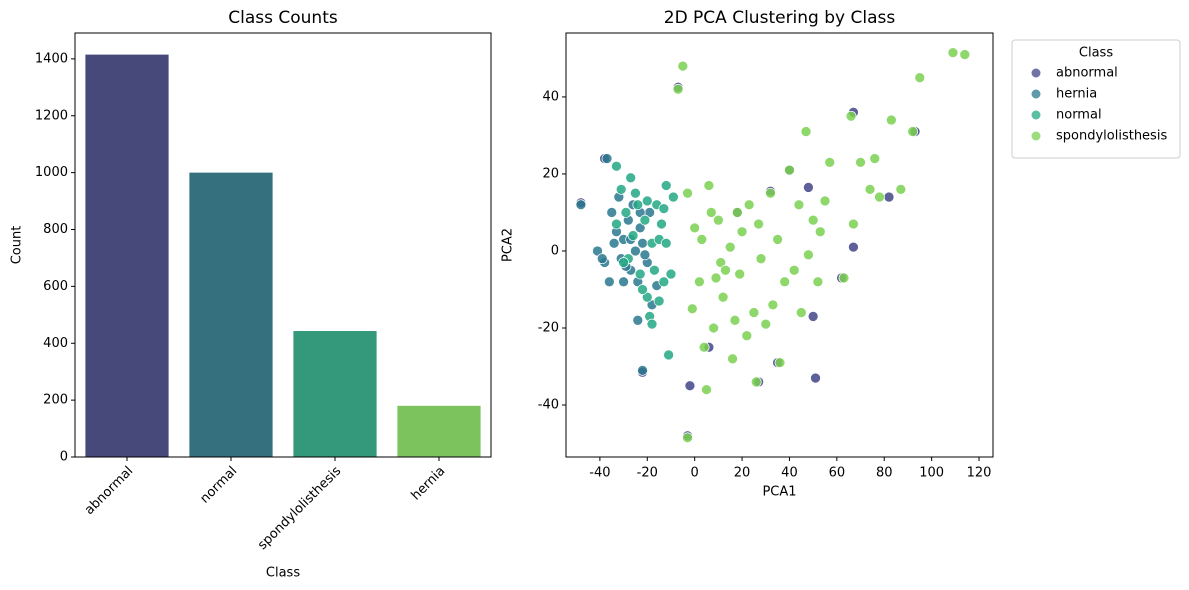  Describe the element at coordinates (931, 473) in the screenshot. I see `x-tick-label: 100` at that location.